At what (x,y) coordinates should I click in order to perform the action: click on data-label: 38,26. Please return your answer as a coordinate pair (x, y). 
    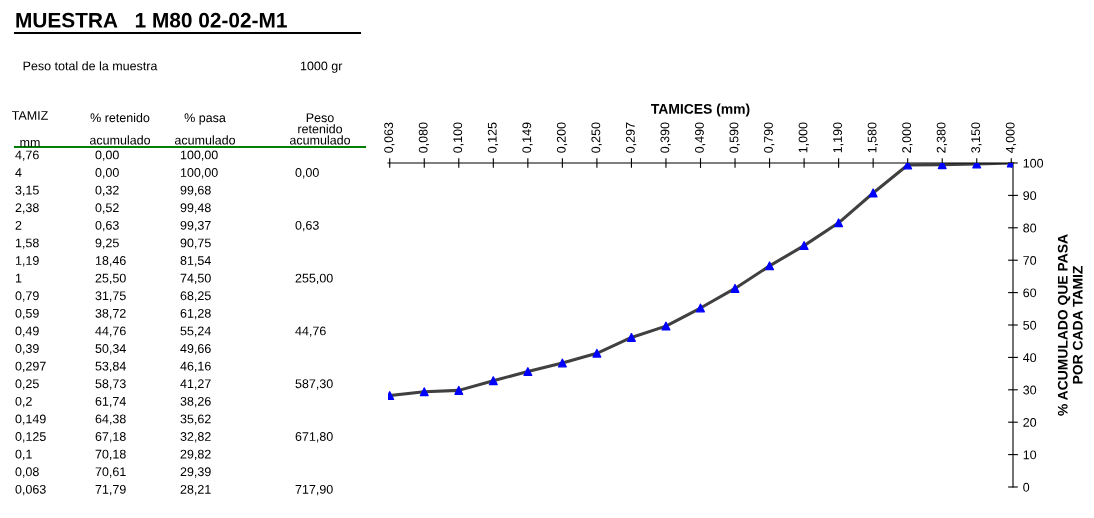
    Looking at the image, I should click on (195, 402).